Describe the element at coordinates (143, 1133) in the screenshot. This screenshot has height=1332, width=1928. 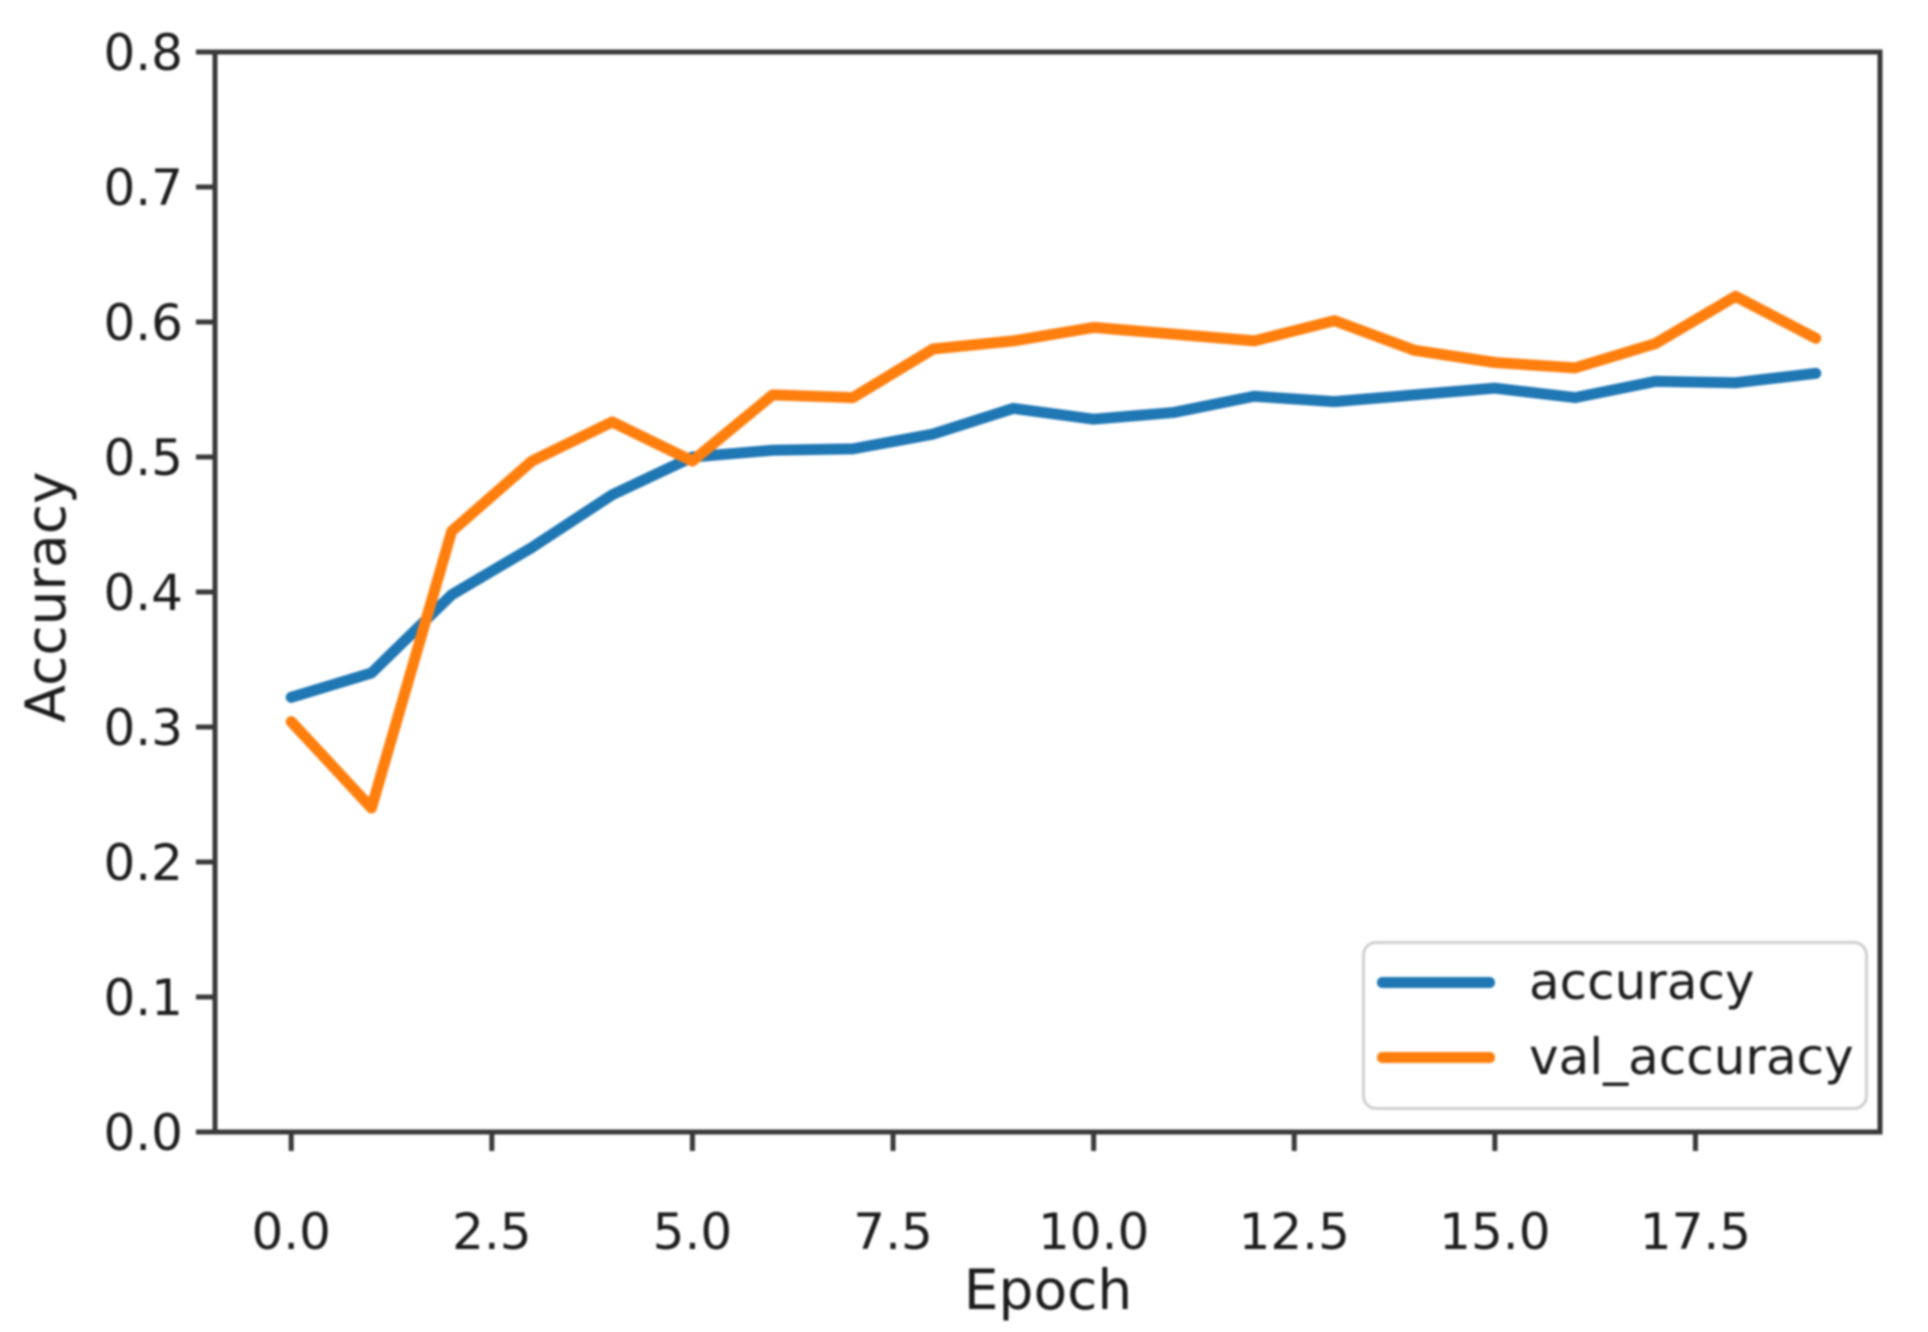
I see `y-tick-label-0.0: 0.0` at that location.